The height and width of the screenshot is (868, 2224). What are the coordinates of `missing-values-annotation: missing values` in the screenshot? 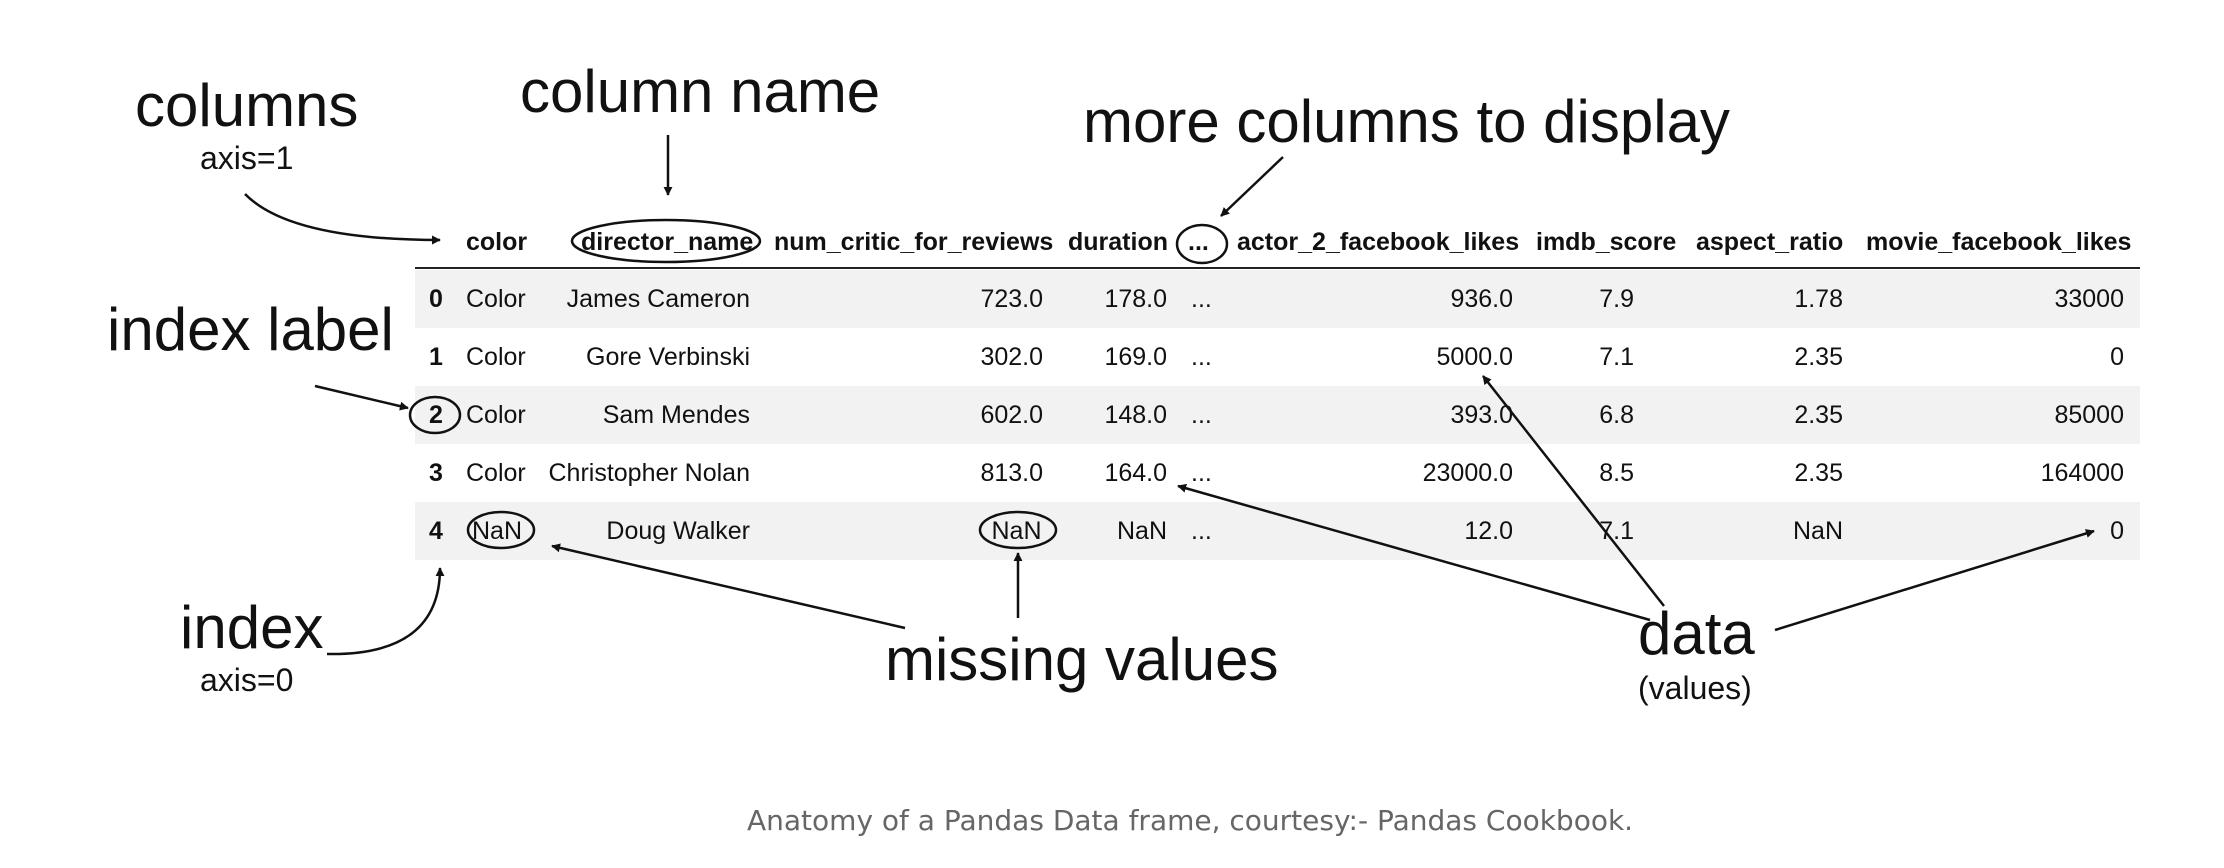 It's located at (1082, 659).